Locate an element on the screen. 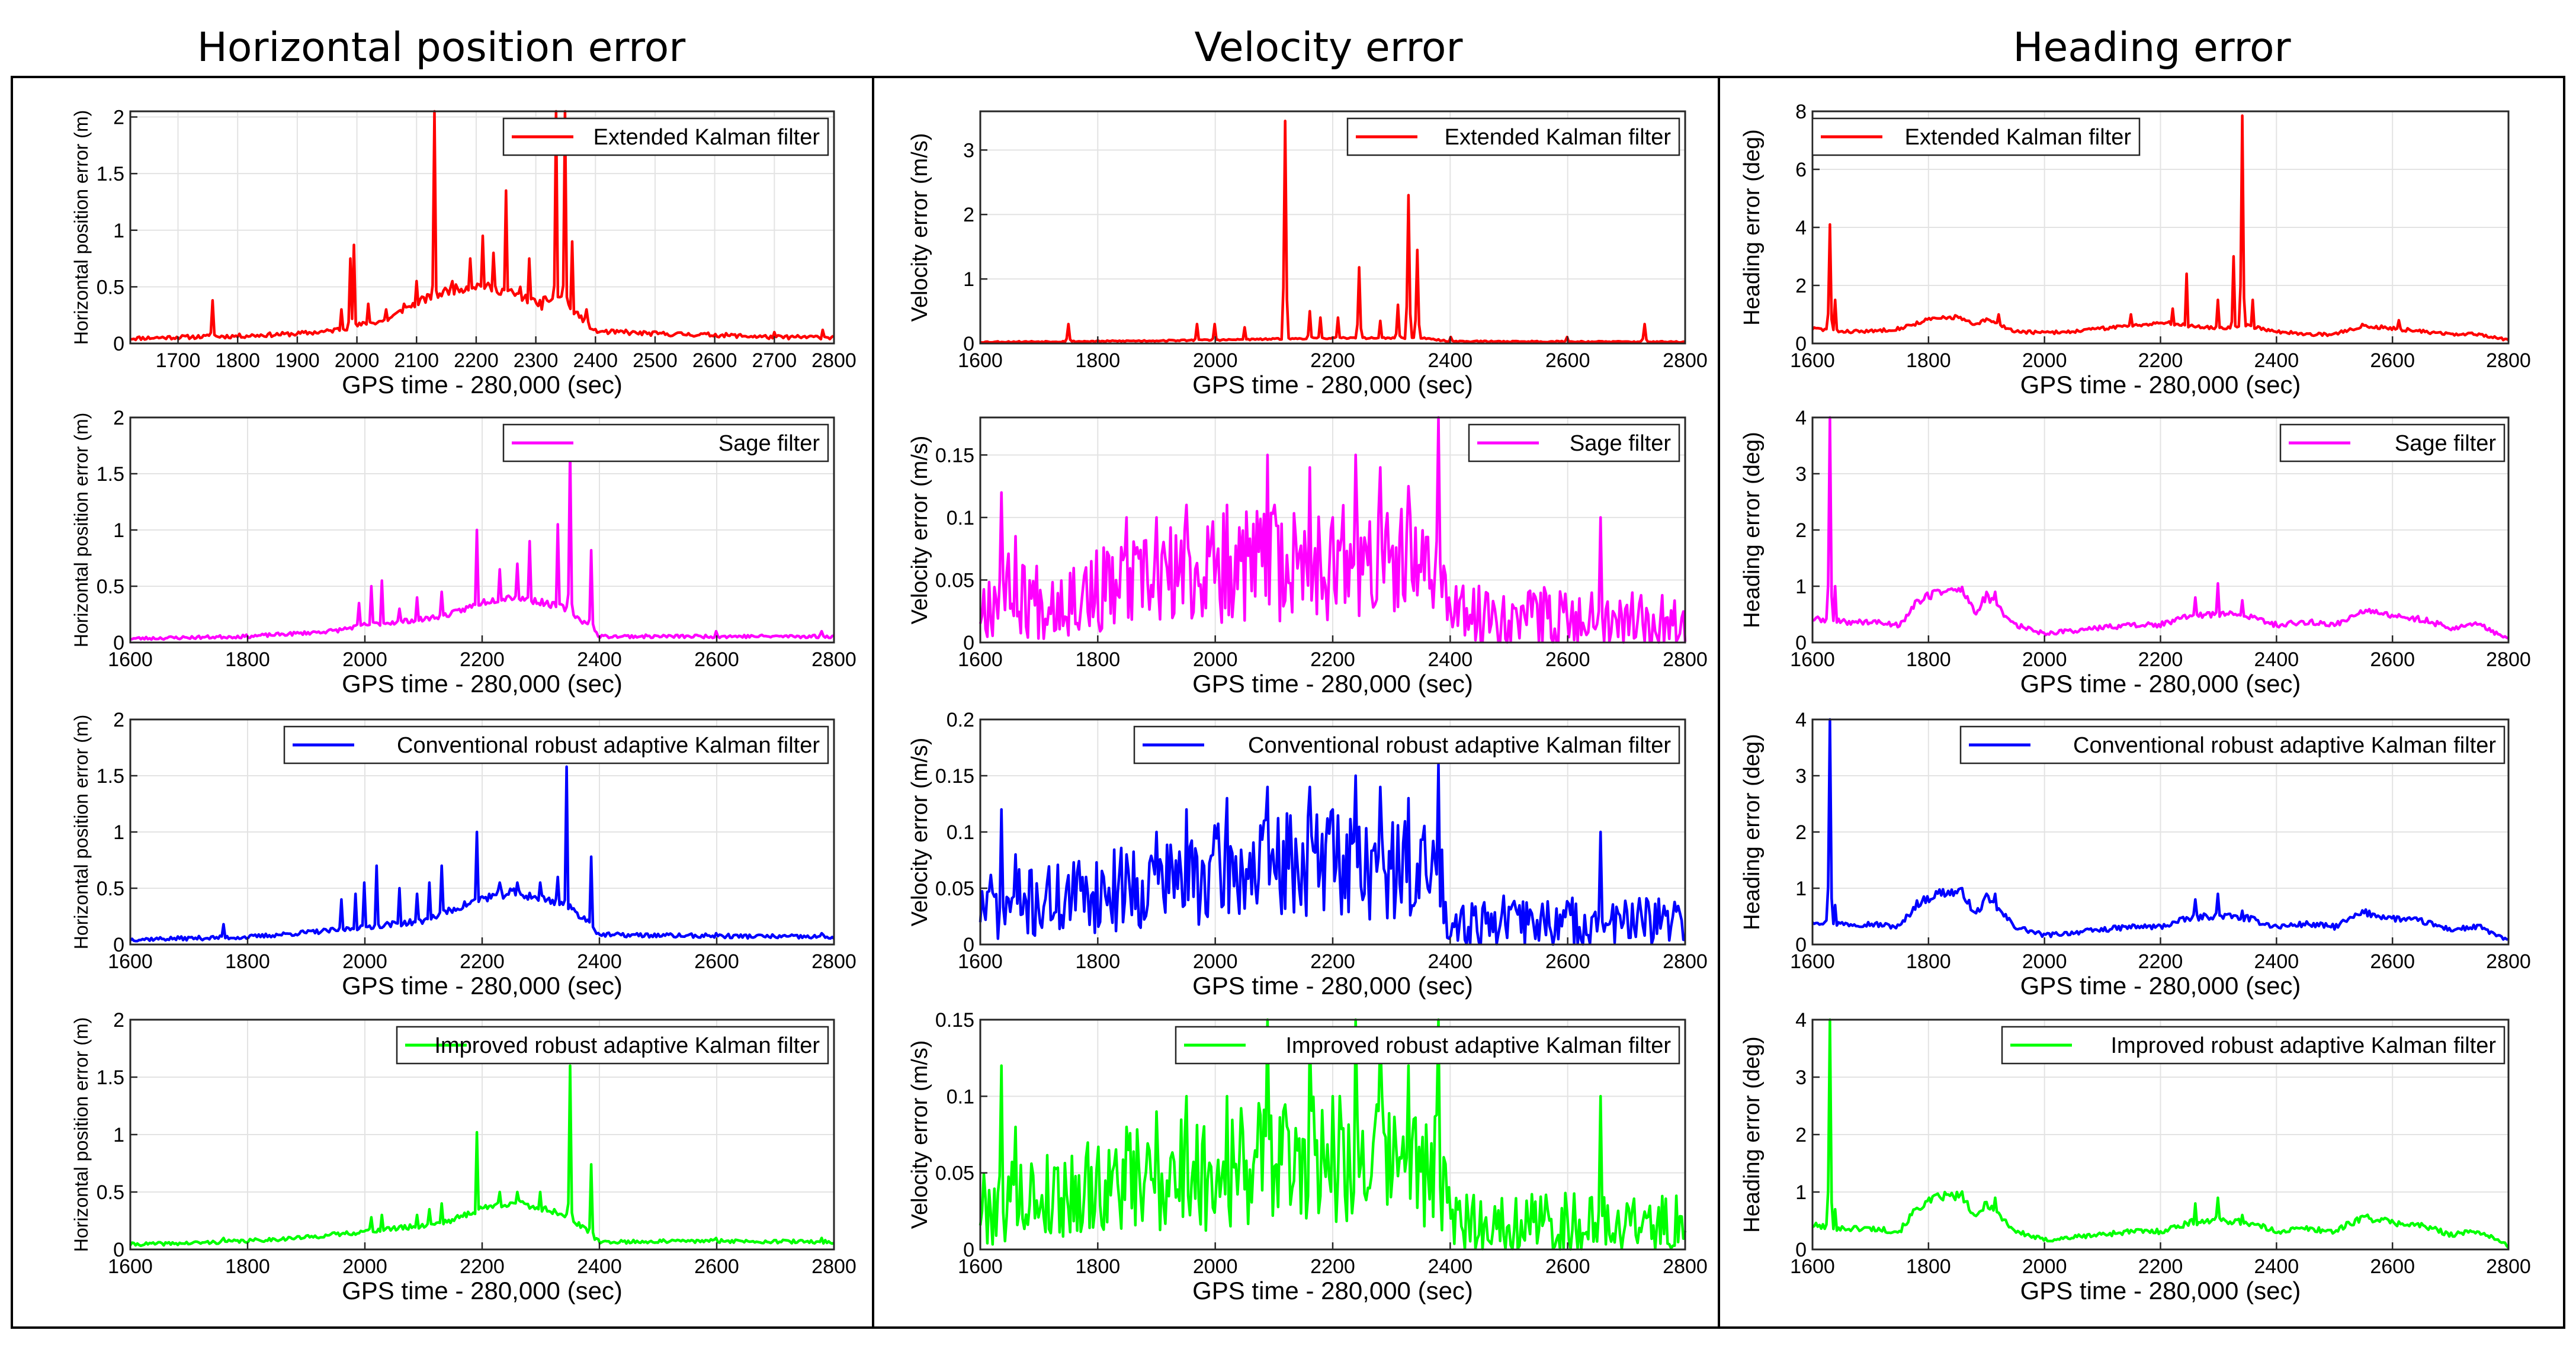 This screenshot has height=1359, width=2576. chart-6-ytick-label-0: 0 is located at coordinates (968, 945).